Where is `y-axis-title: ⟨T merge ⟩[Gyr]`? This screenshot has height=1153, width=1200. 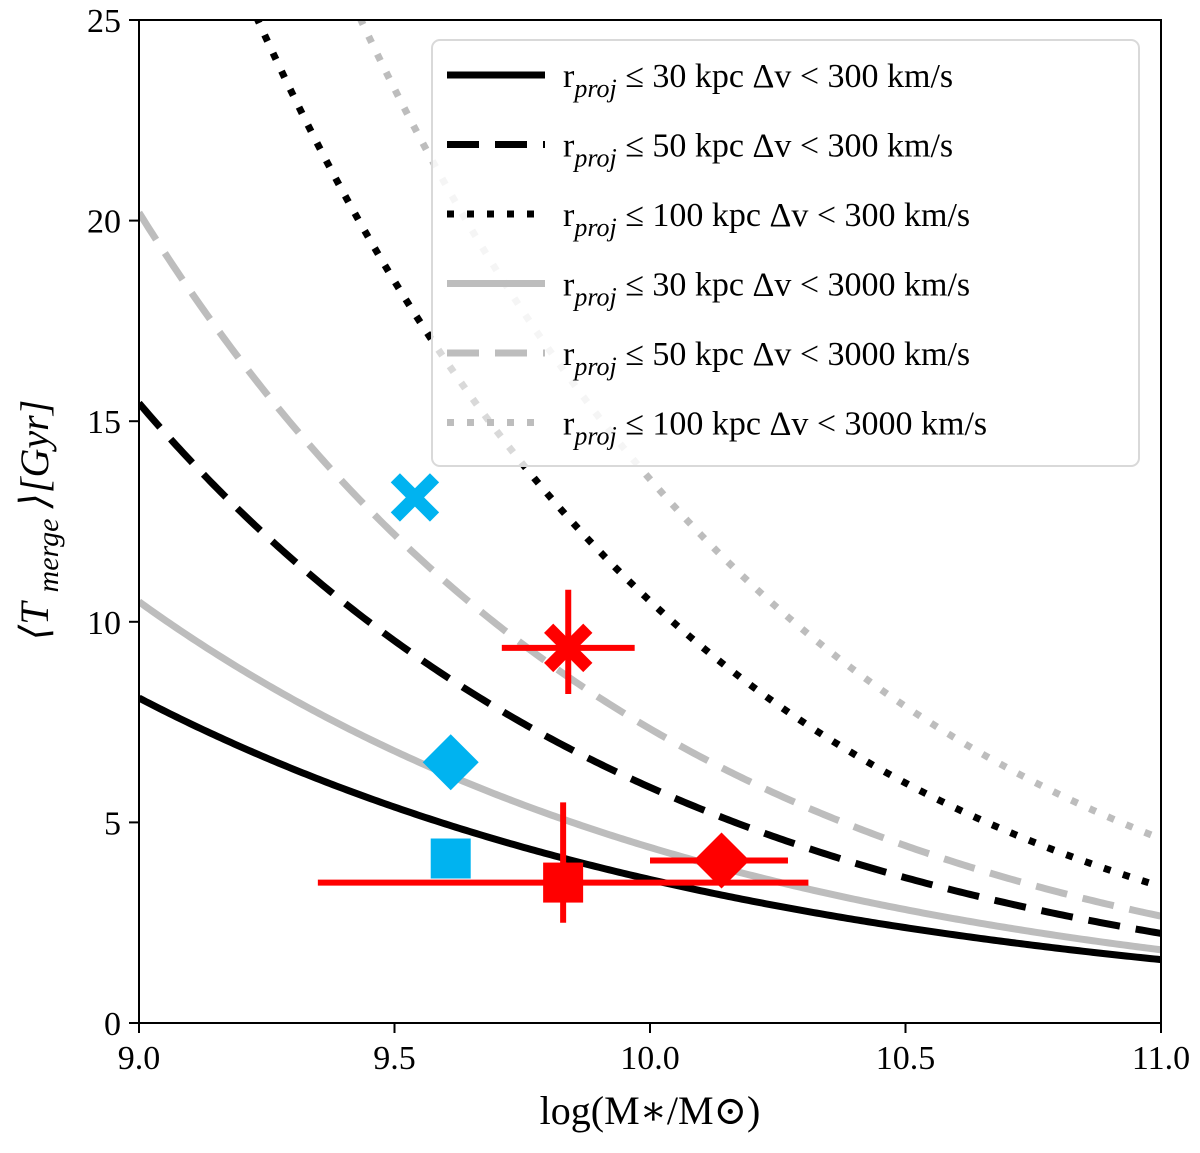 y-axis-title: ⟨T merge ⟩[Gyr] is located at coordinates (39, 520).